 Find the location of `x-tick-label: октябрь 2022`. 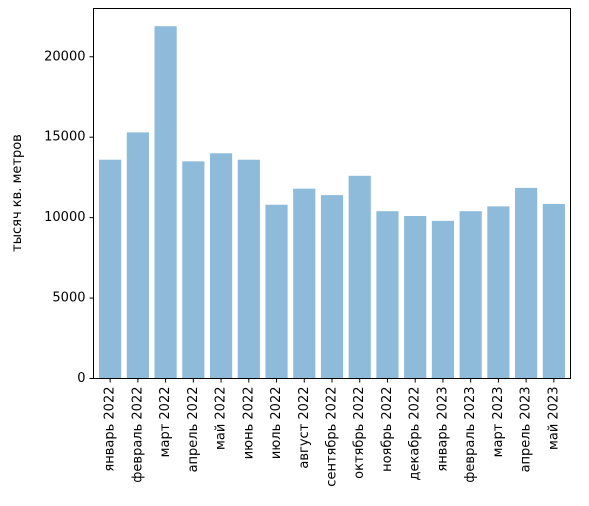

x-tick-label: октябрь 2022 is located at coordinates (359, 433).